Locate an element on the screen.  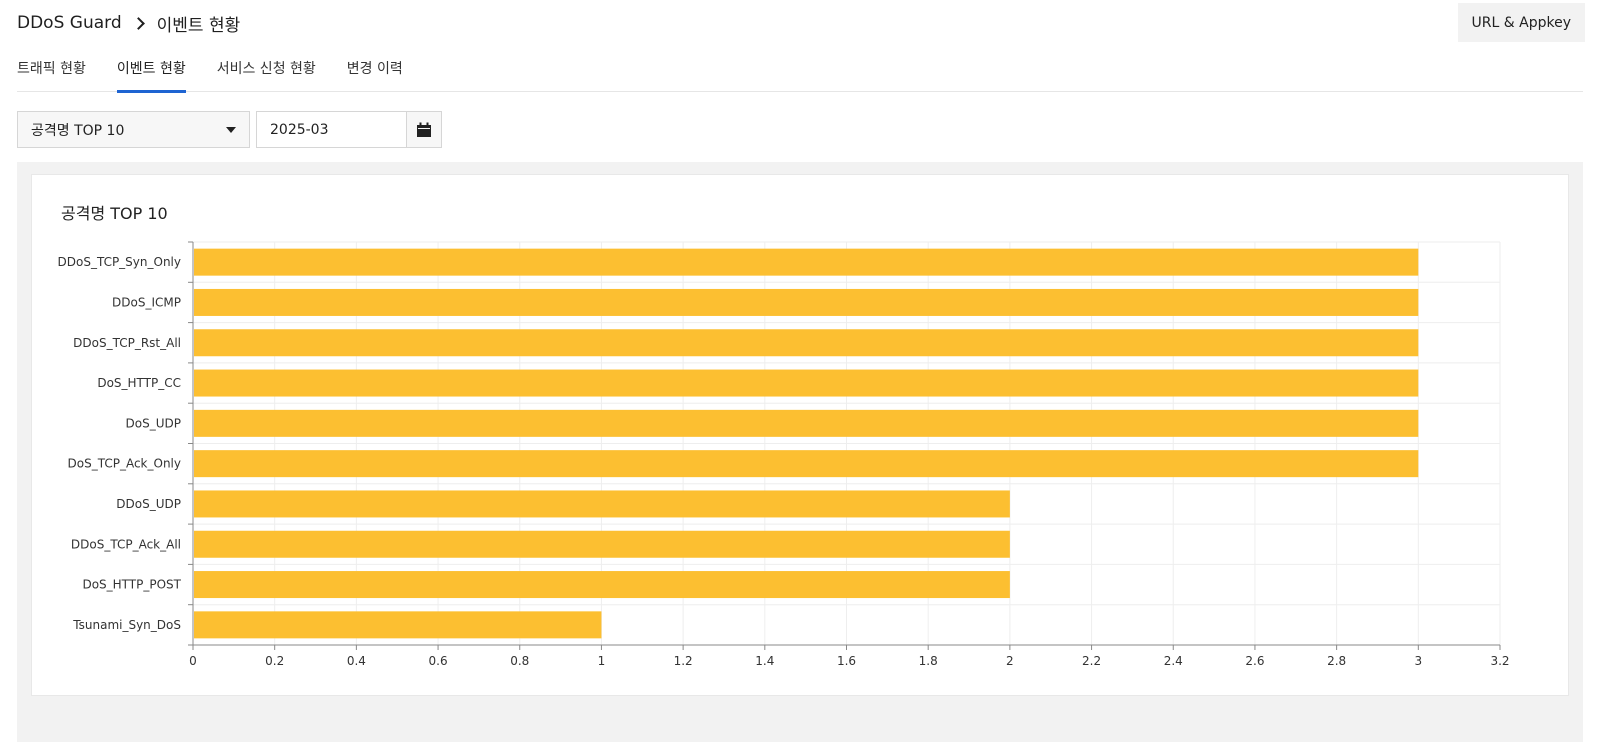
chart-title: 공격명 TOP 10 is located at coordinates (114, 213).